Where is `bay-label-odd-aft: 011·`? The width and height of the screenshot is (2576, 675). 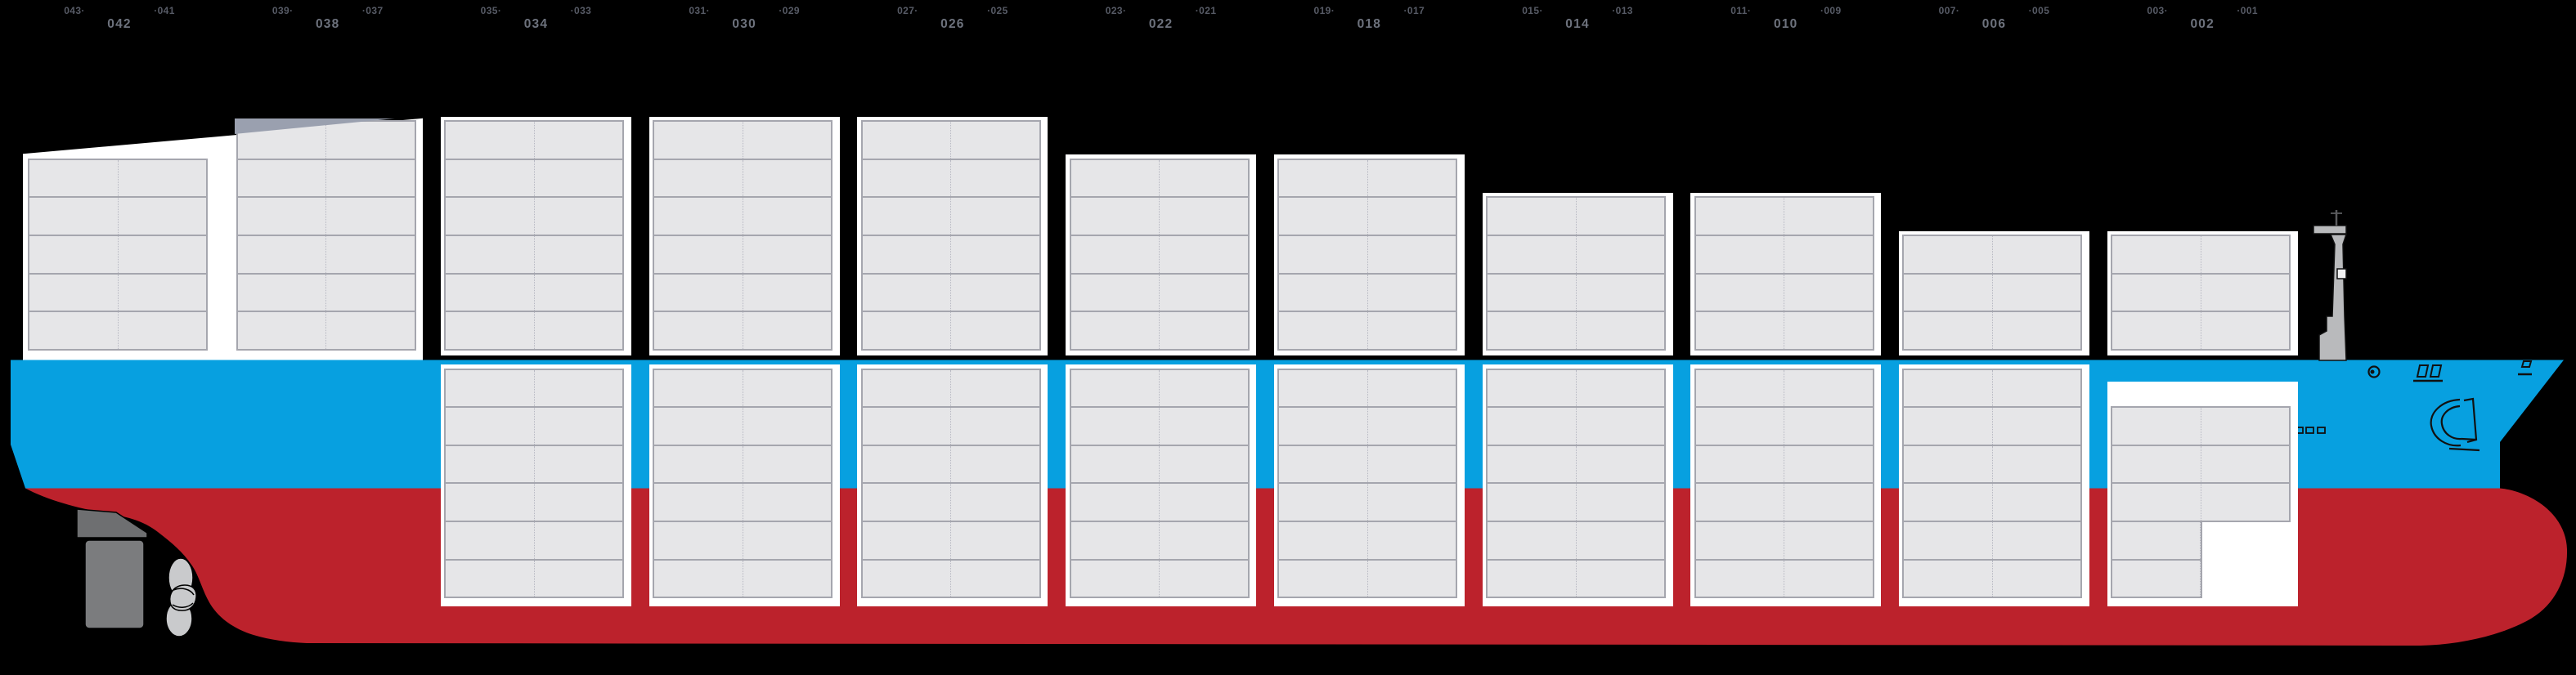 bay-label-odd-aft: 011· is located at coordinates (1741, 10).